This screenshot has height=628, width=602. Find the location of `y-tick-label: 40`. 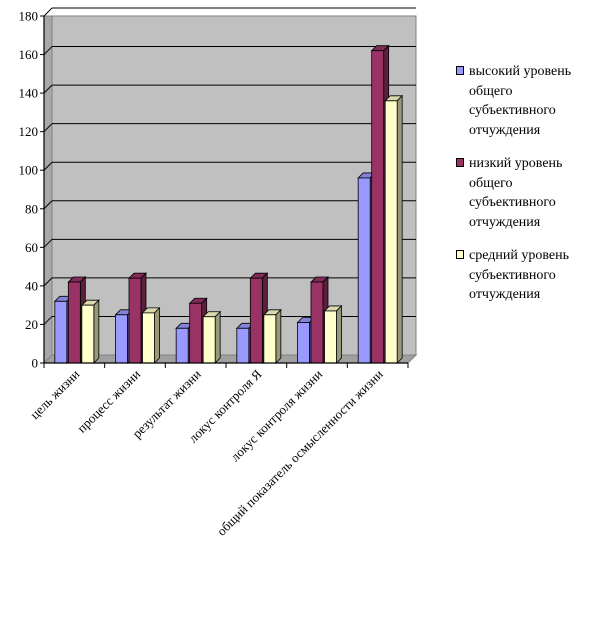

y-tick-label: 40 is located at coordinates (31, 285).